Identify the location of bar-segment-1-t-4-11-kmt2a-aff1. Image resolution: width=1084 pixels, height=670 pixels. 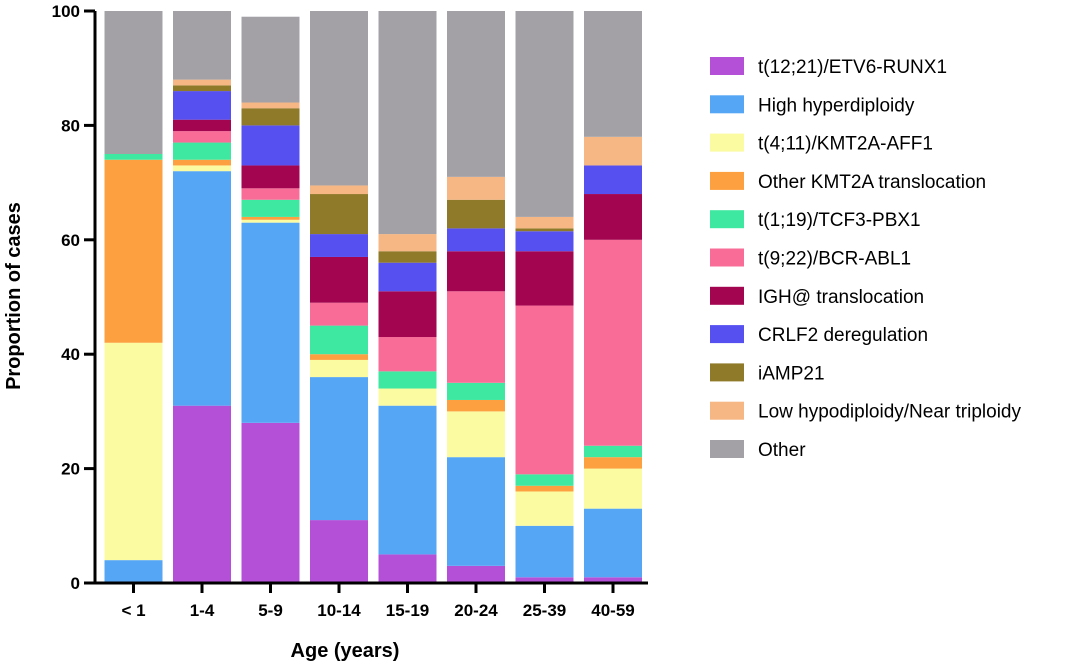
(133, 451).